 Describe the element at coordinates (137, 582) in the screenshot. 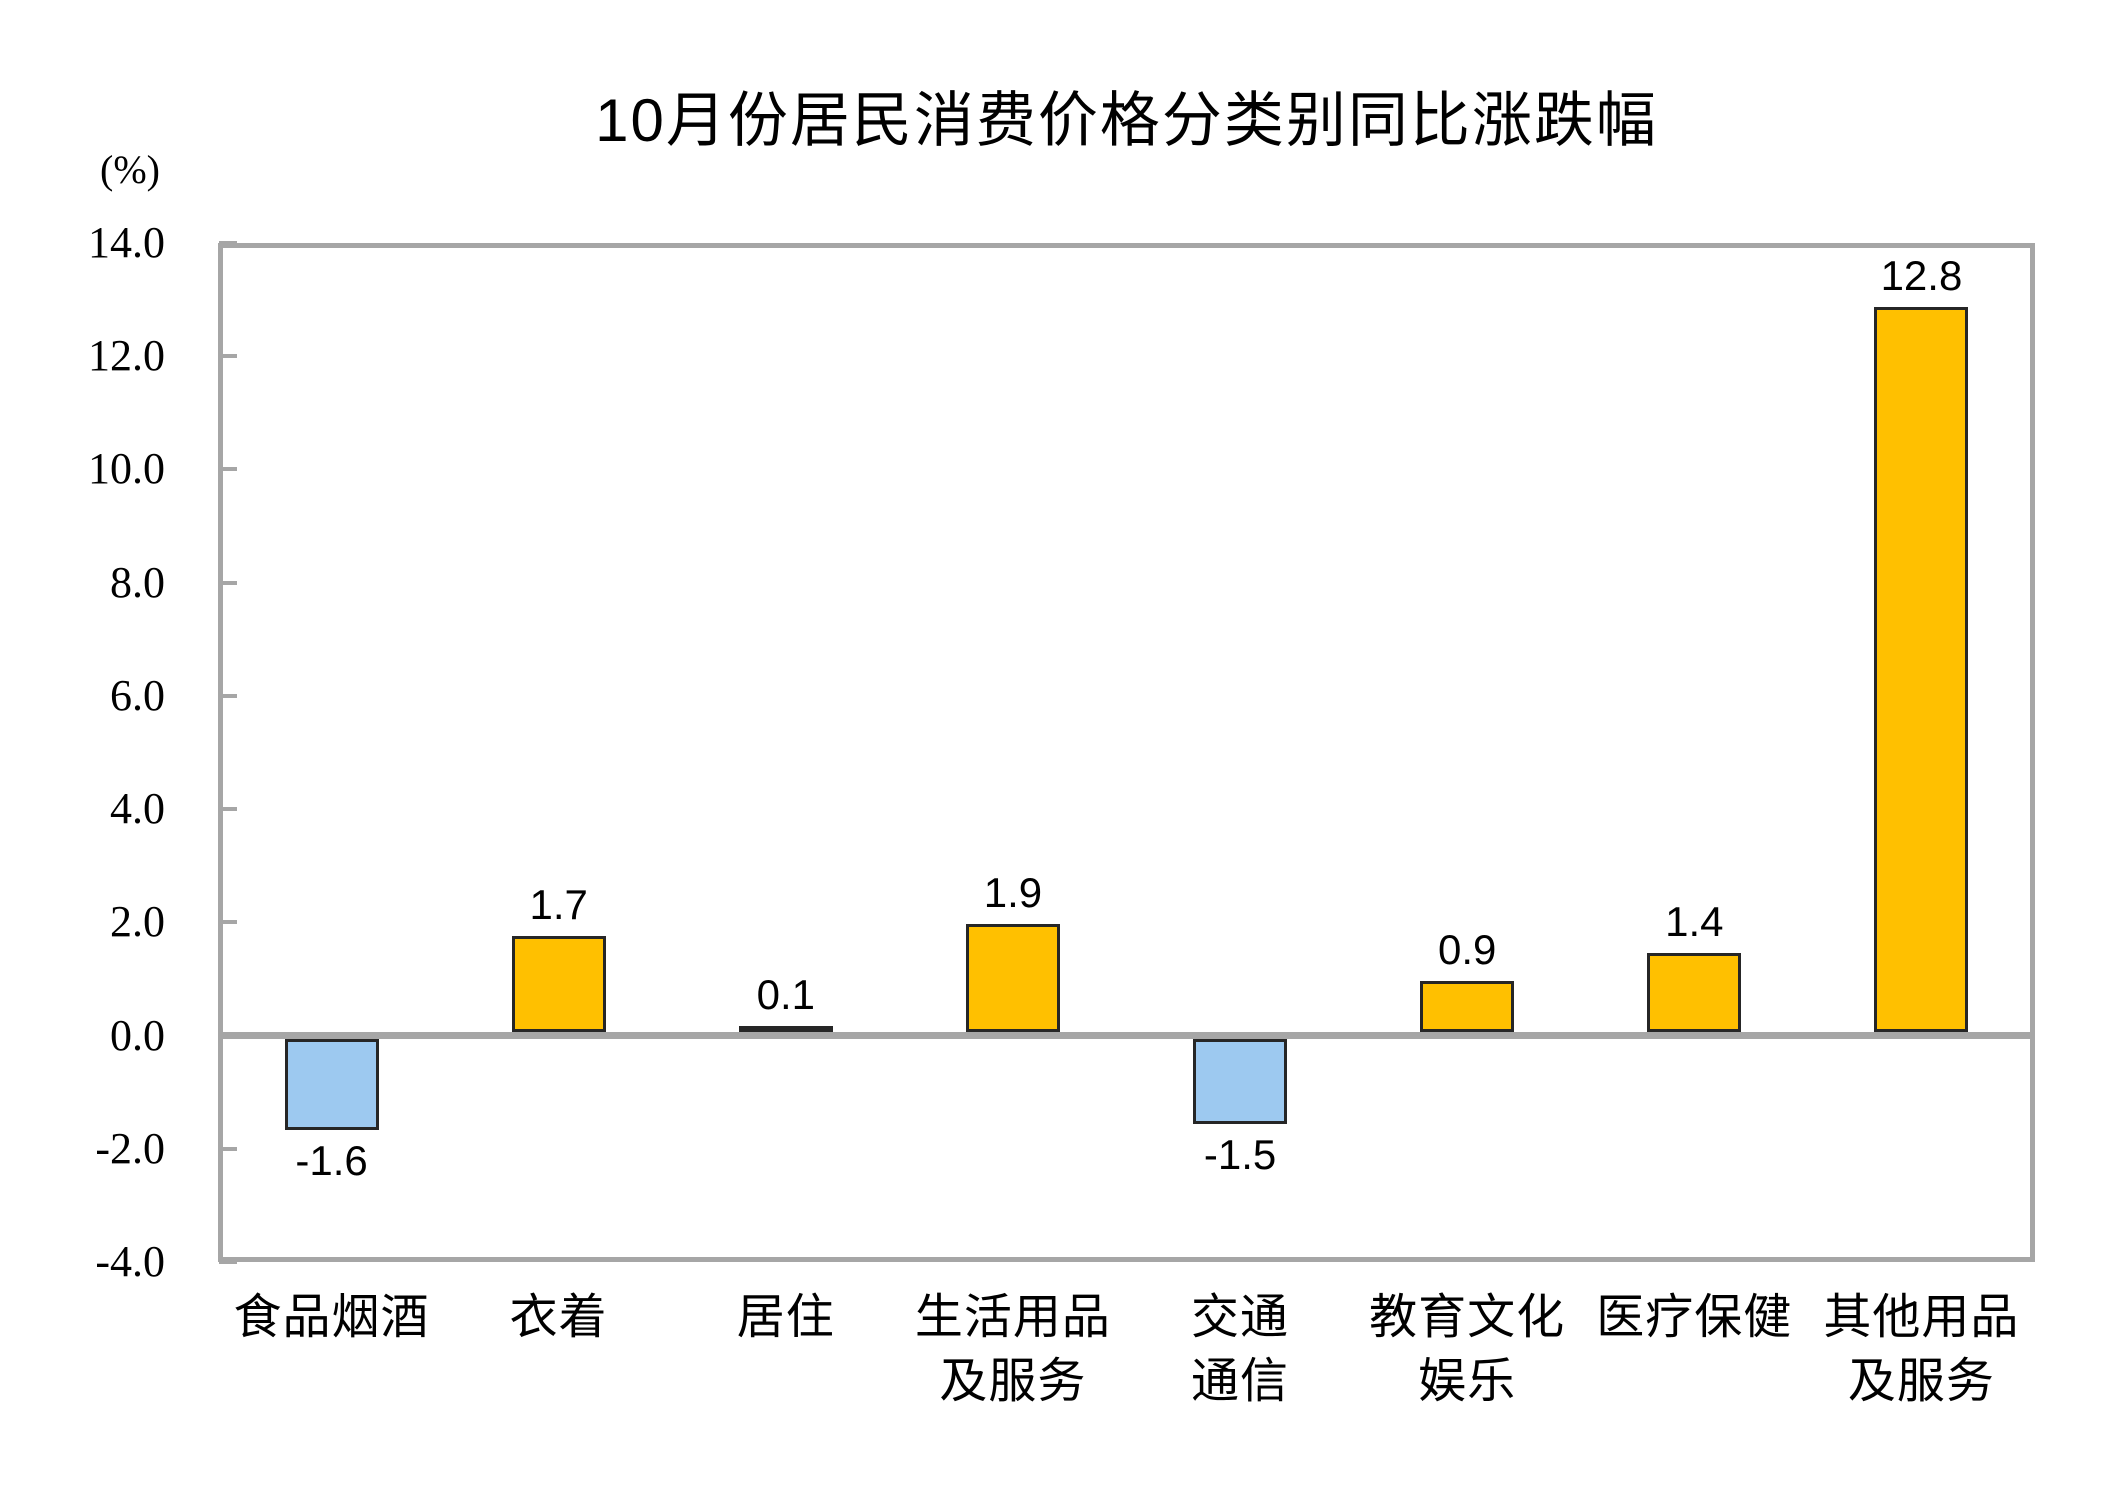

I see `y-tick-label-8.0: 8.0` at that location.